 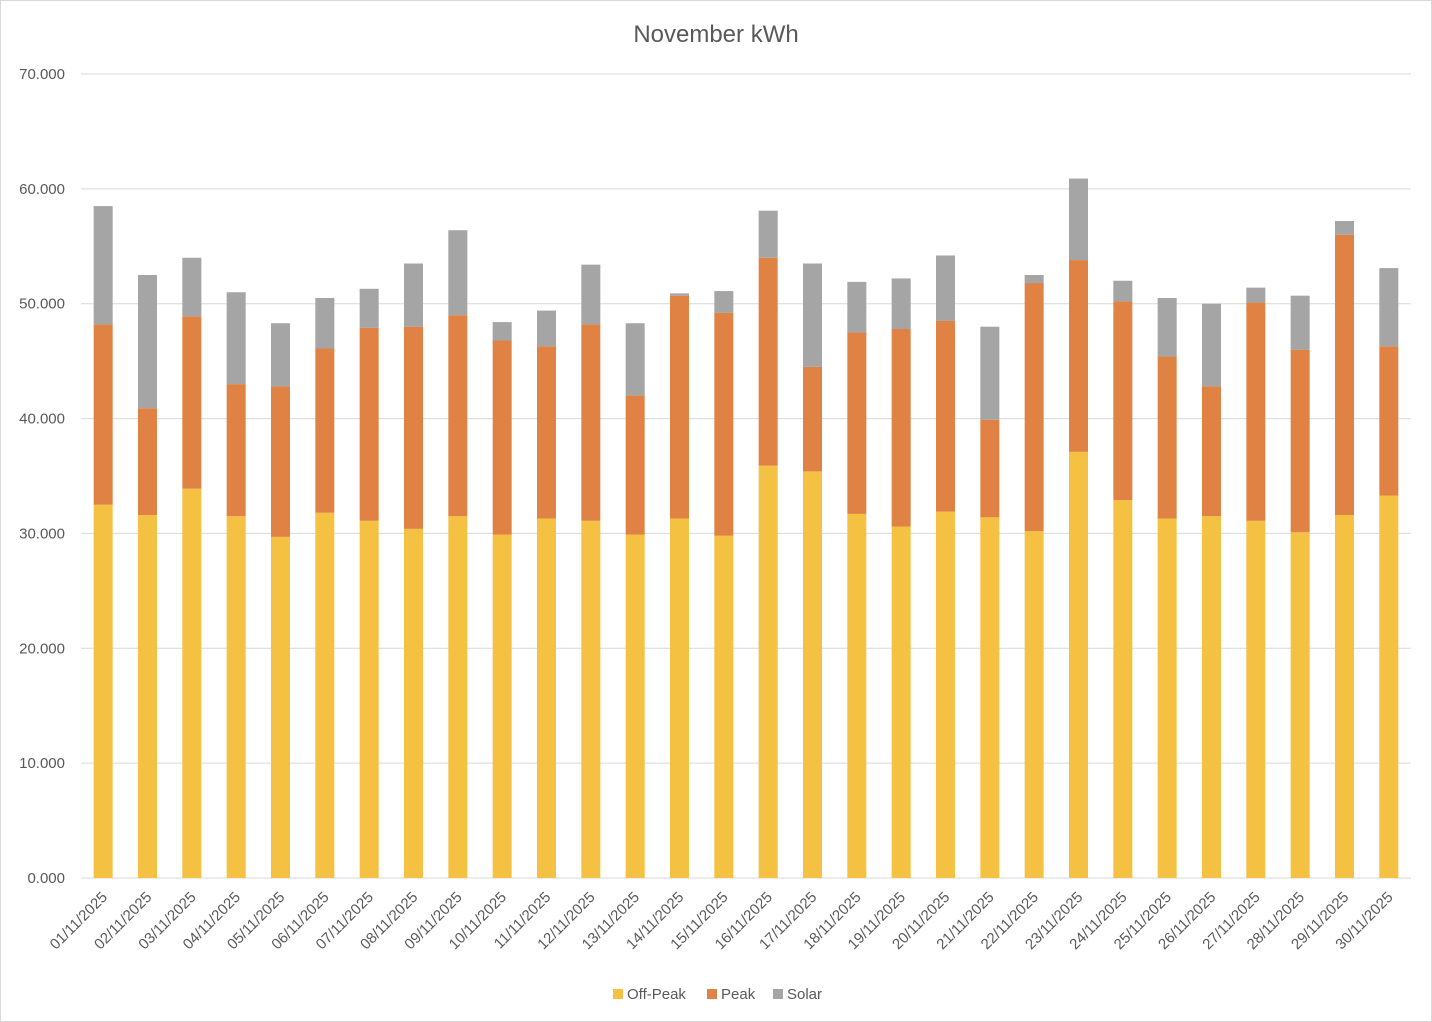 What do you see at coordinates (717, 994) in the screenshot?
I see `legend: Off-Peak Peak Solar` at bounding box center [717, 994].